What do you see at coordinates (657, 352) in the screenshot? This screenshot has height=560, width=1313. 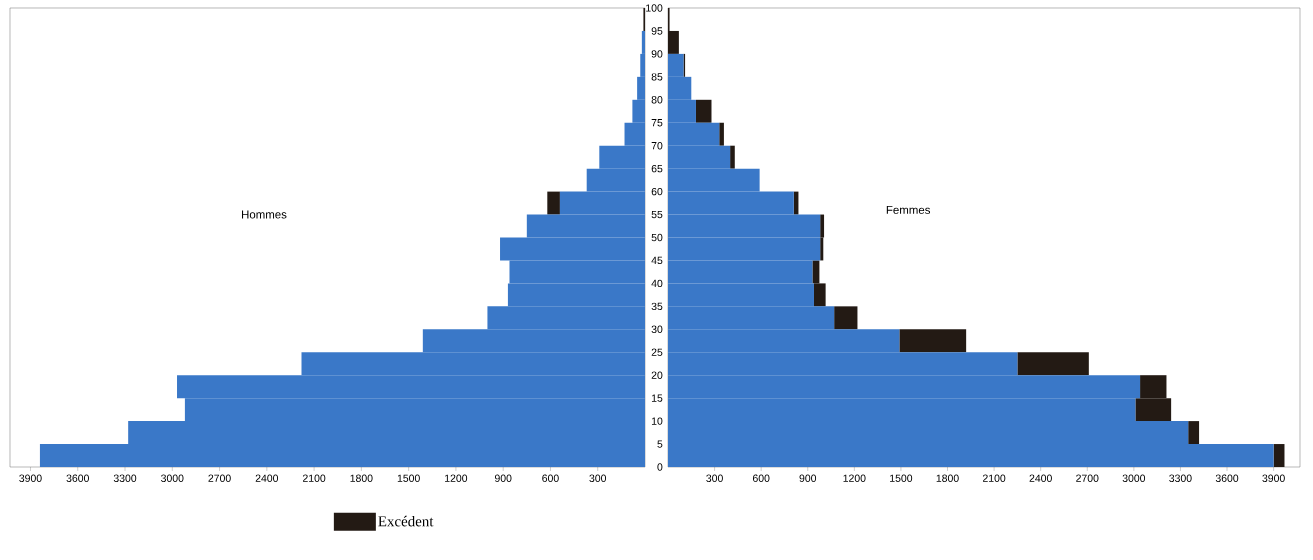 I see `y-tick-label: 25` at bounding box center [657, 352].